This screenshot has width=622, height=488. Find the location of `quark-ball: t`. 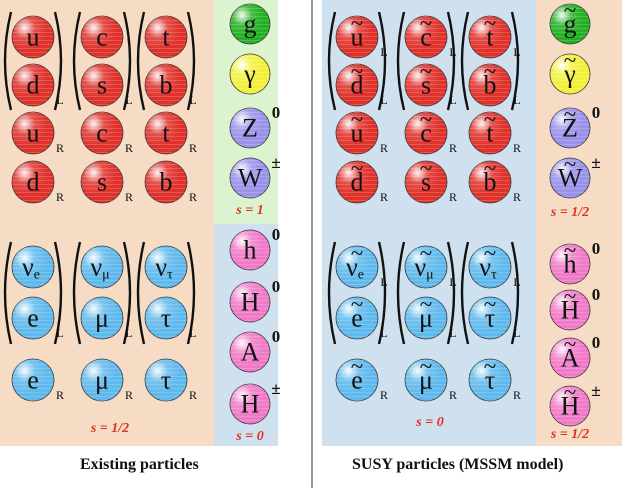

quark-ball: t is located at coordinates (166, 37).